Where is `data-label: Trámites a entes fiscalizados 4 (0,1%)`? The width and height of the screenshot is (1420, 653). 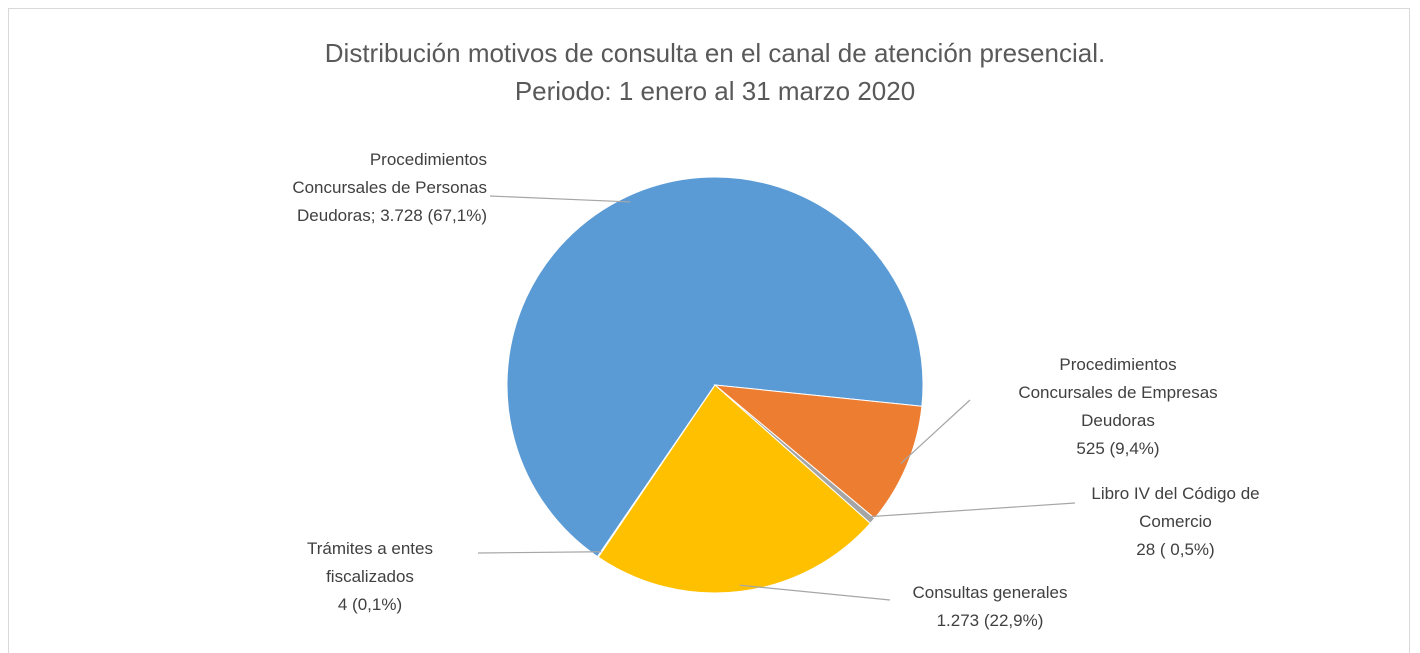 data-label: Trámites a entes fiscalizados 4 (0,1%) is located at coordinates (370, 577).